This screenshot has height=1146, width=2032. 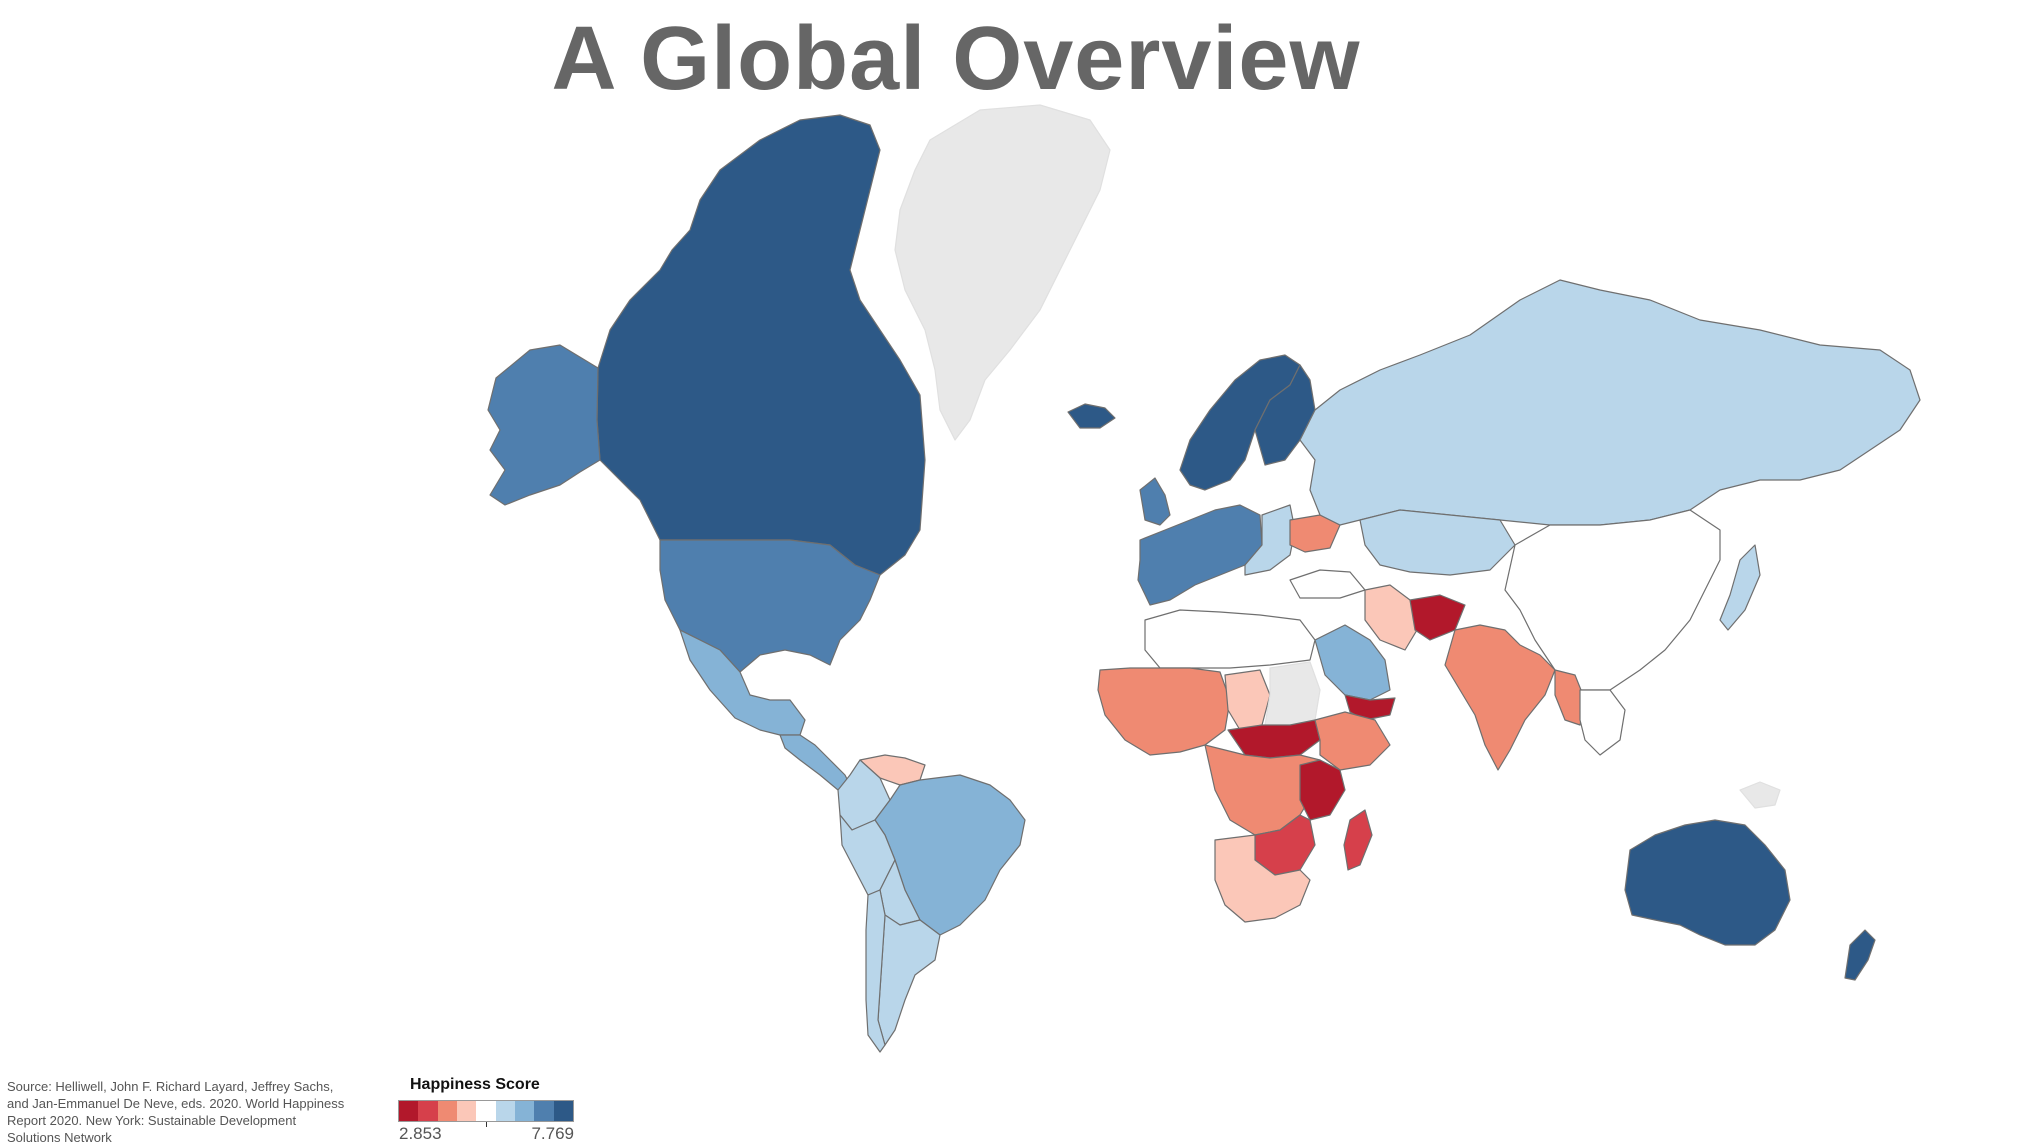 I want to click on legend-color-scale, so click(x=486, y=1111).